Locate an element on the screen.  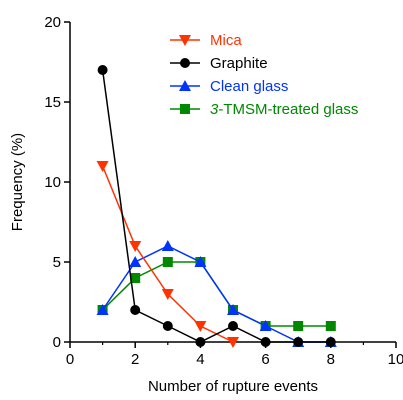
x-tick-label: 4 is located at coordinates (200, 359).